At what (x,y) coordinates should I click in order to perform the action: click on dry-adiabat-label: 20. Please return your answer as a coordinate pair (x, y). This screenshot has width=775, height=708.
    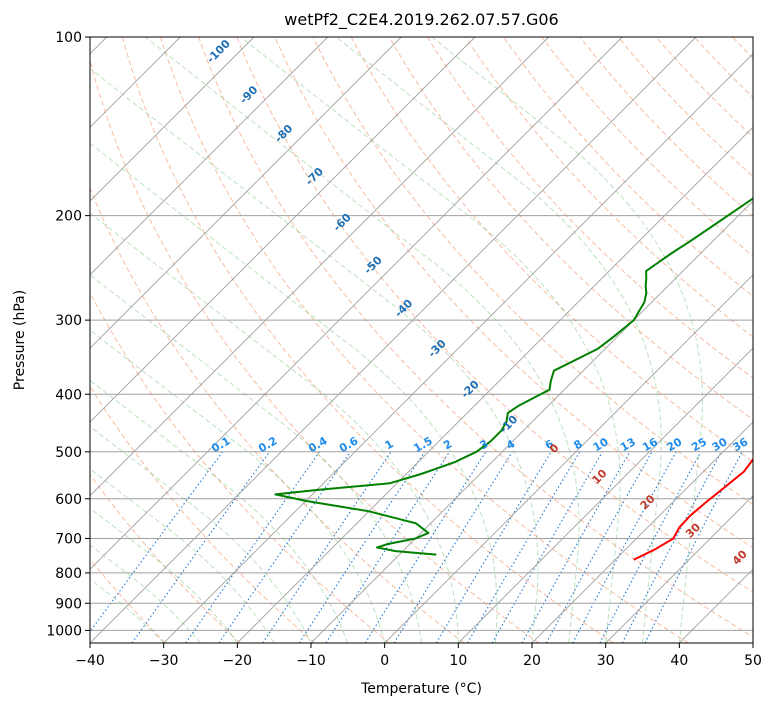
    Looking at the image, I should click on (648, 502).